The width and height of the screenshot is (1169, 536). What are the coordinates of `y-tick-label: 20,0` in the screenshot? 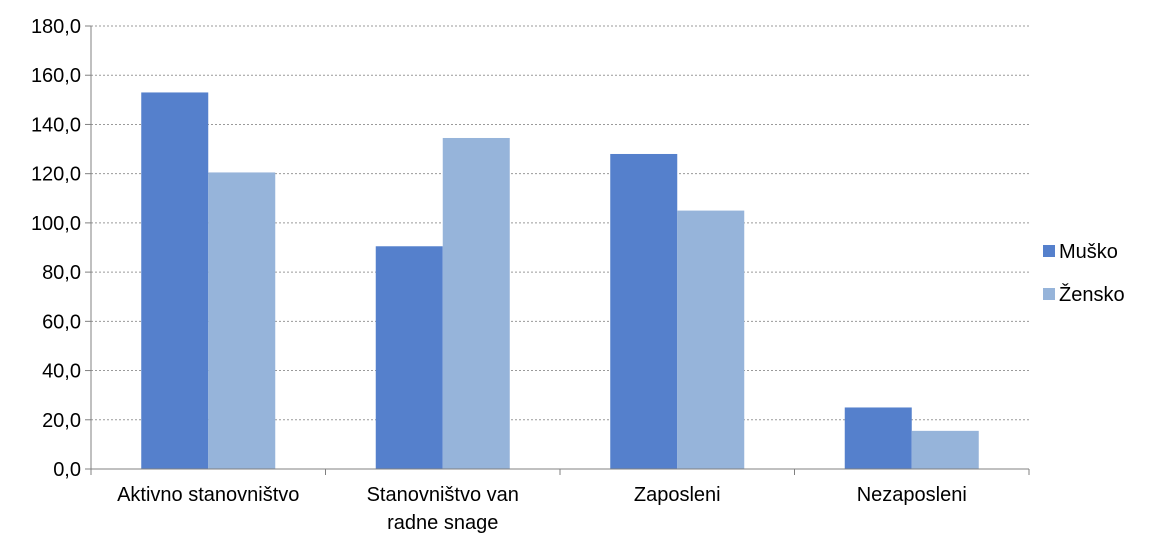 It's located at (61, 421).